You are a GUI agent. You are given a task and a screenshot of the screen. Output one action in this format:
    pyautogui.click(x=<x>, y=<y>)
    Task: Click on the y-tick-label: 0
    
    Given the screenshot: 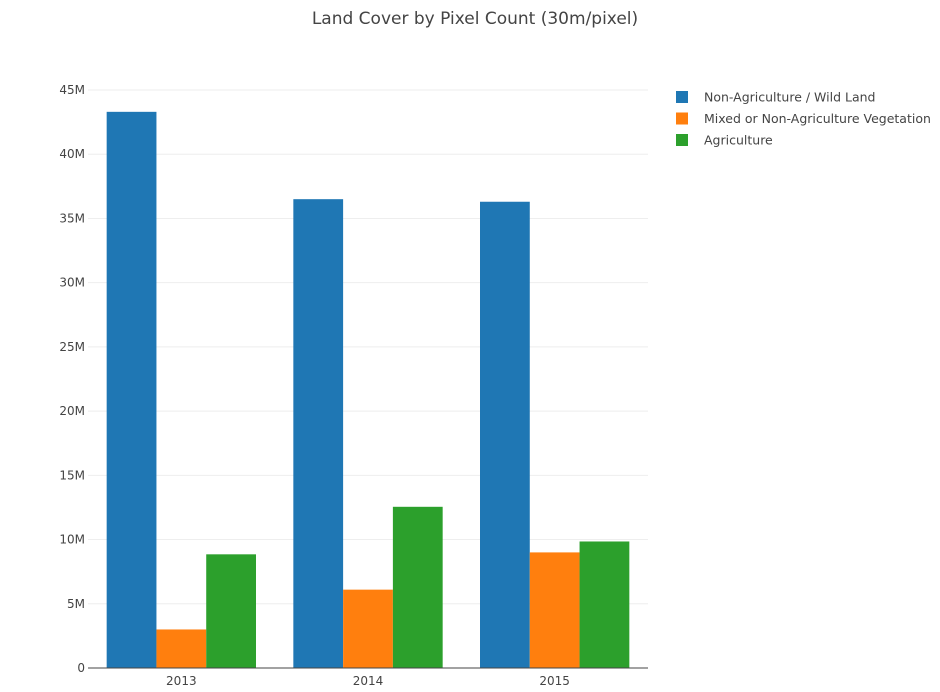 What is the action you would take?
    pyautogui.click(x=81, y=668)
    